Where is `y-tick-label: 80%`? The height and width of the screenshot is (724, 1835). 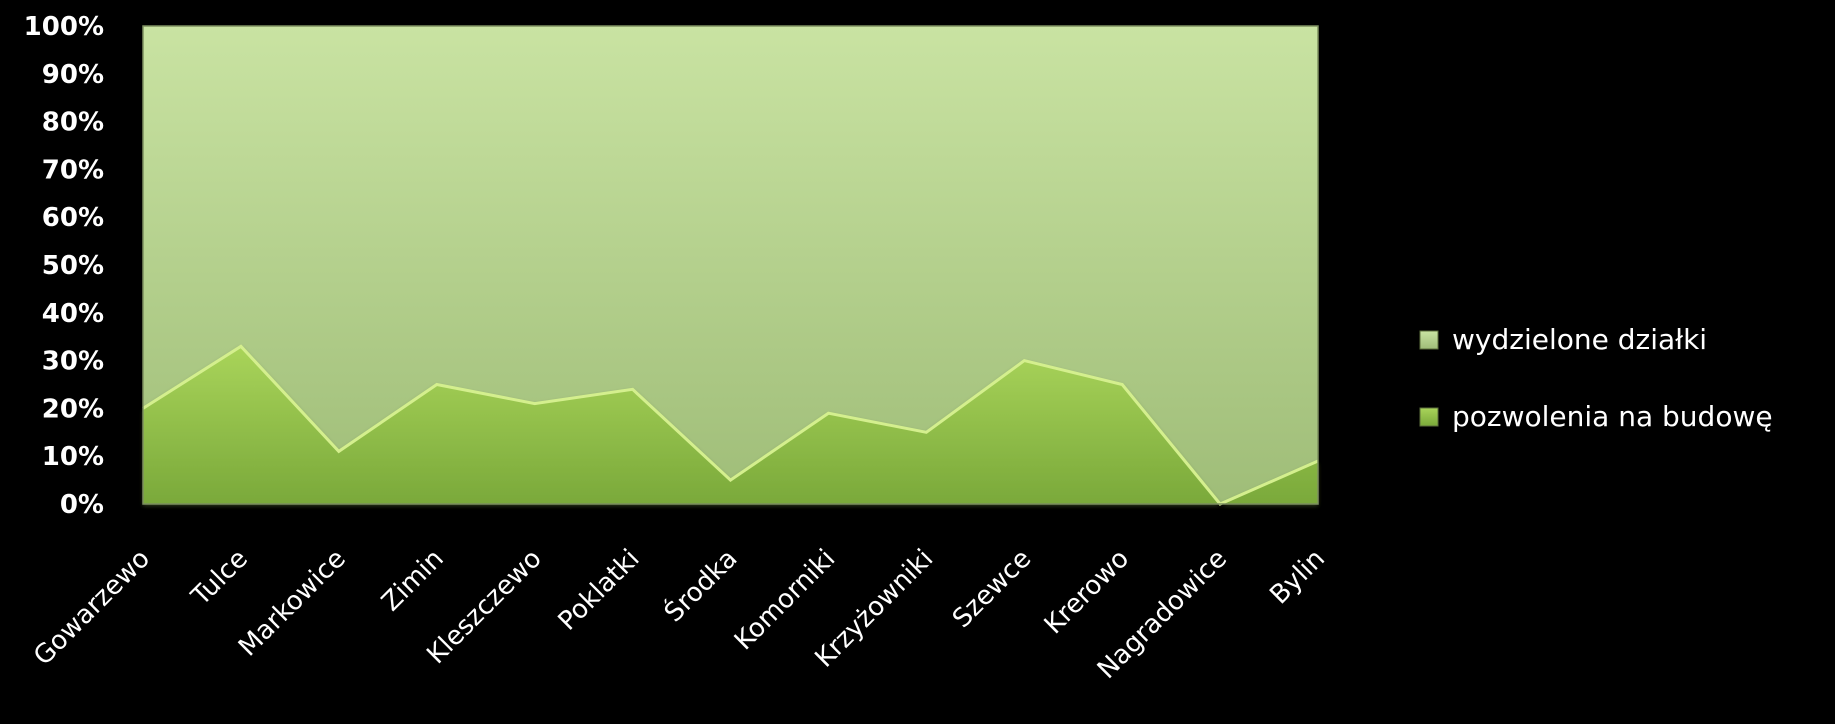 y-tick-label: 80% is located at coordinates (73, 123).